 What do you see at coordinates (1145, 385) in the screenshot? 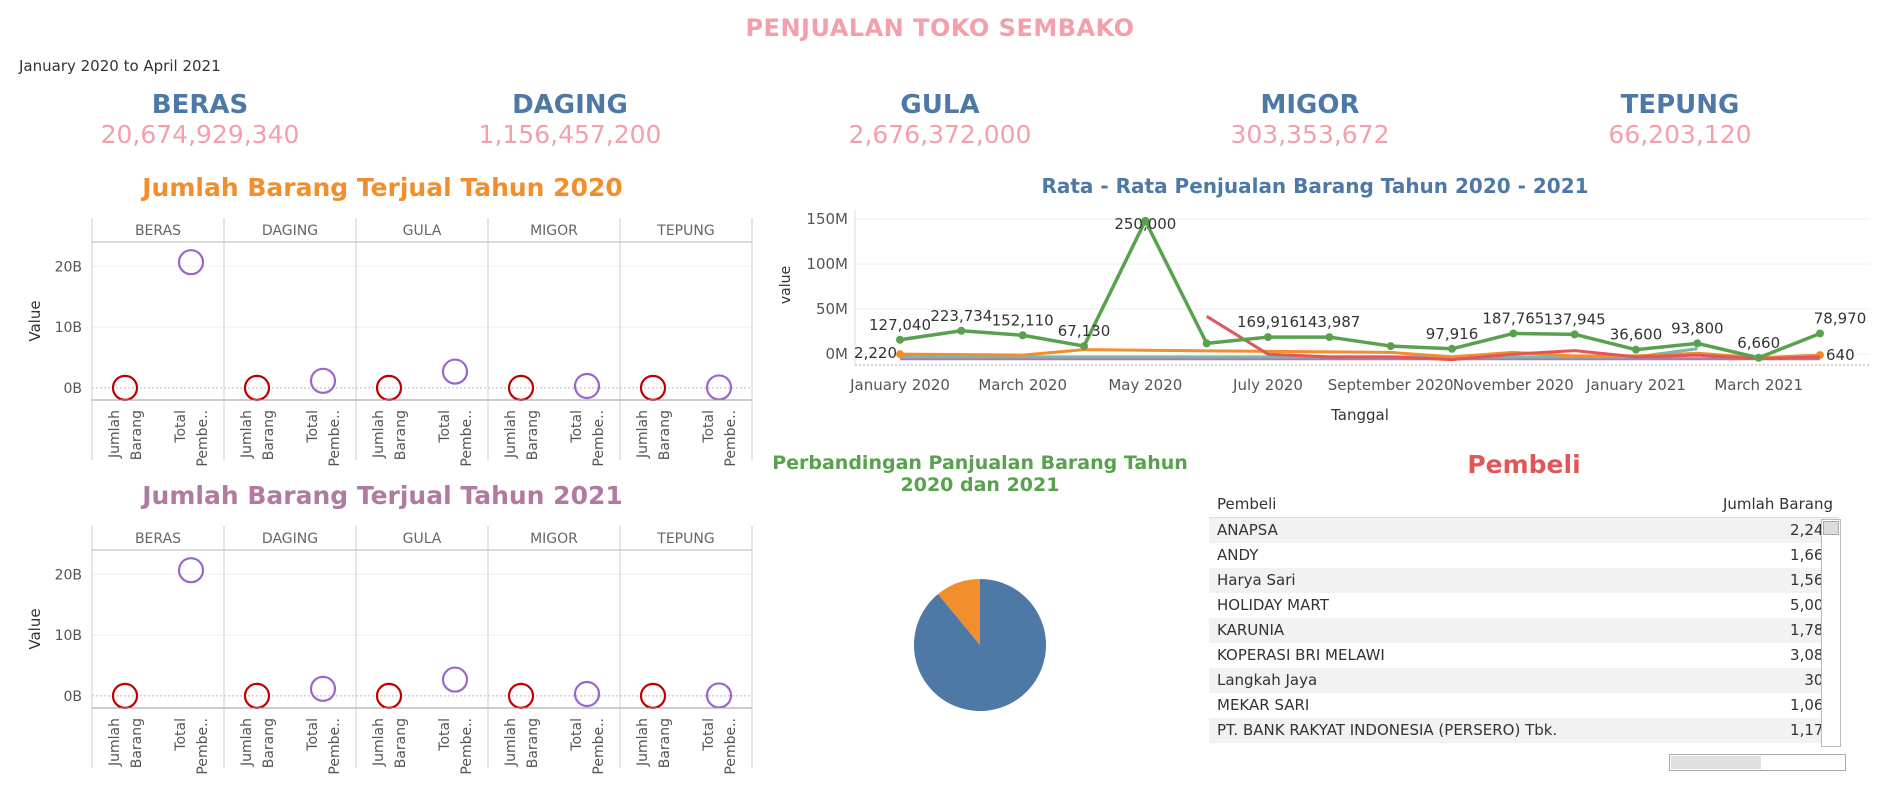
I see `x-tick-label: May 2020` at bounding box center [1145, 385].